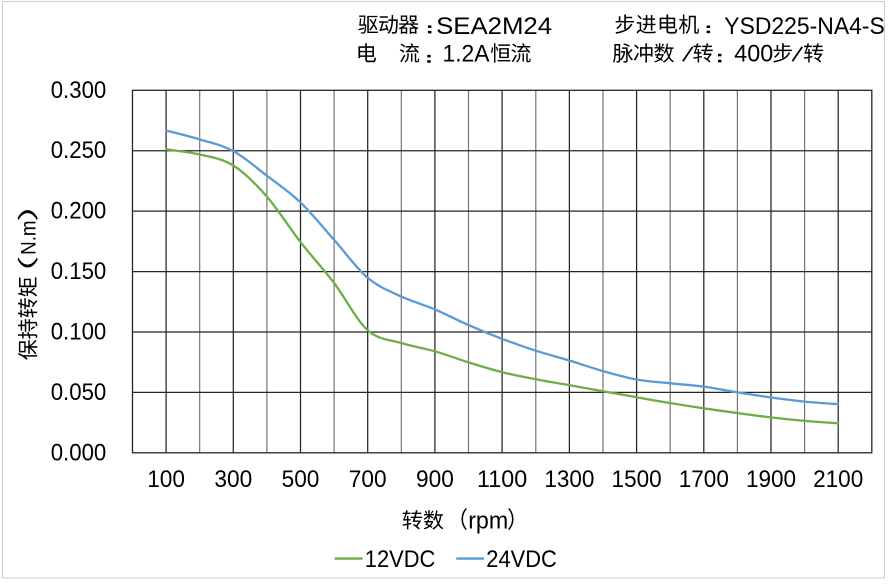 This screenshot has height=586, width=888. I want to click on svg-text: 900, so click(435, 479).